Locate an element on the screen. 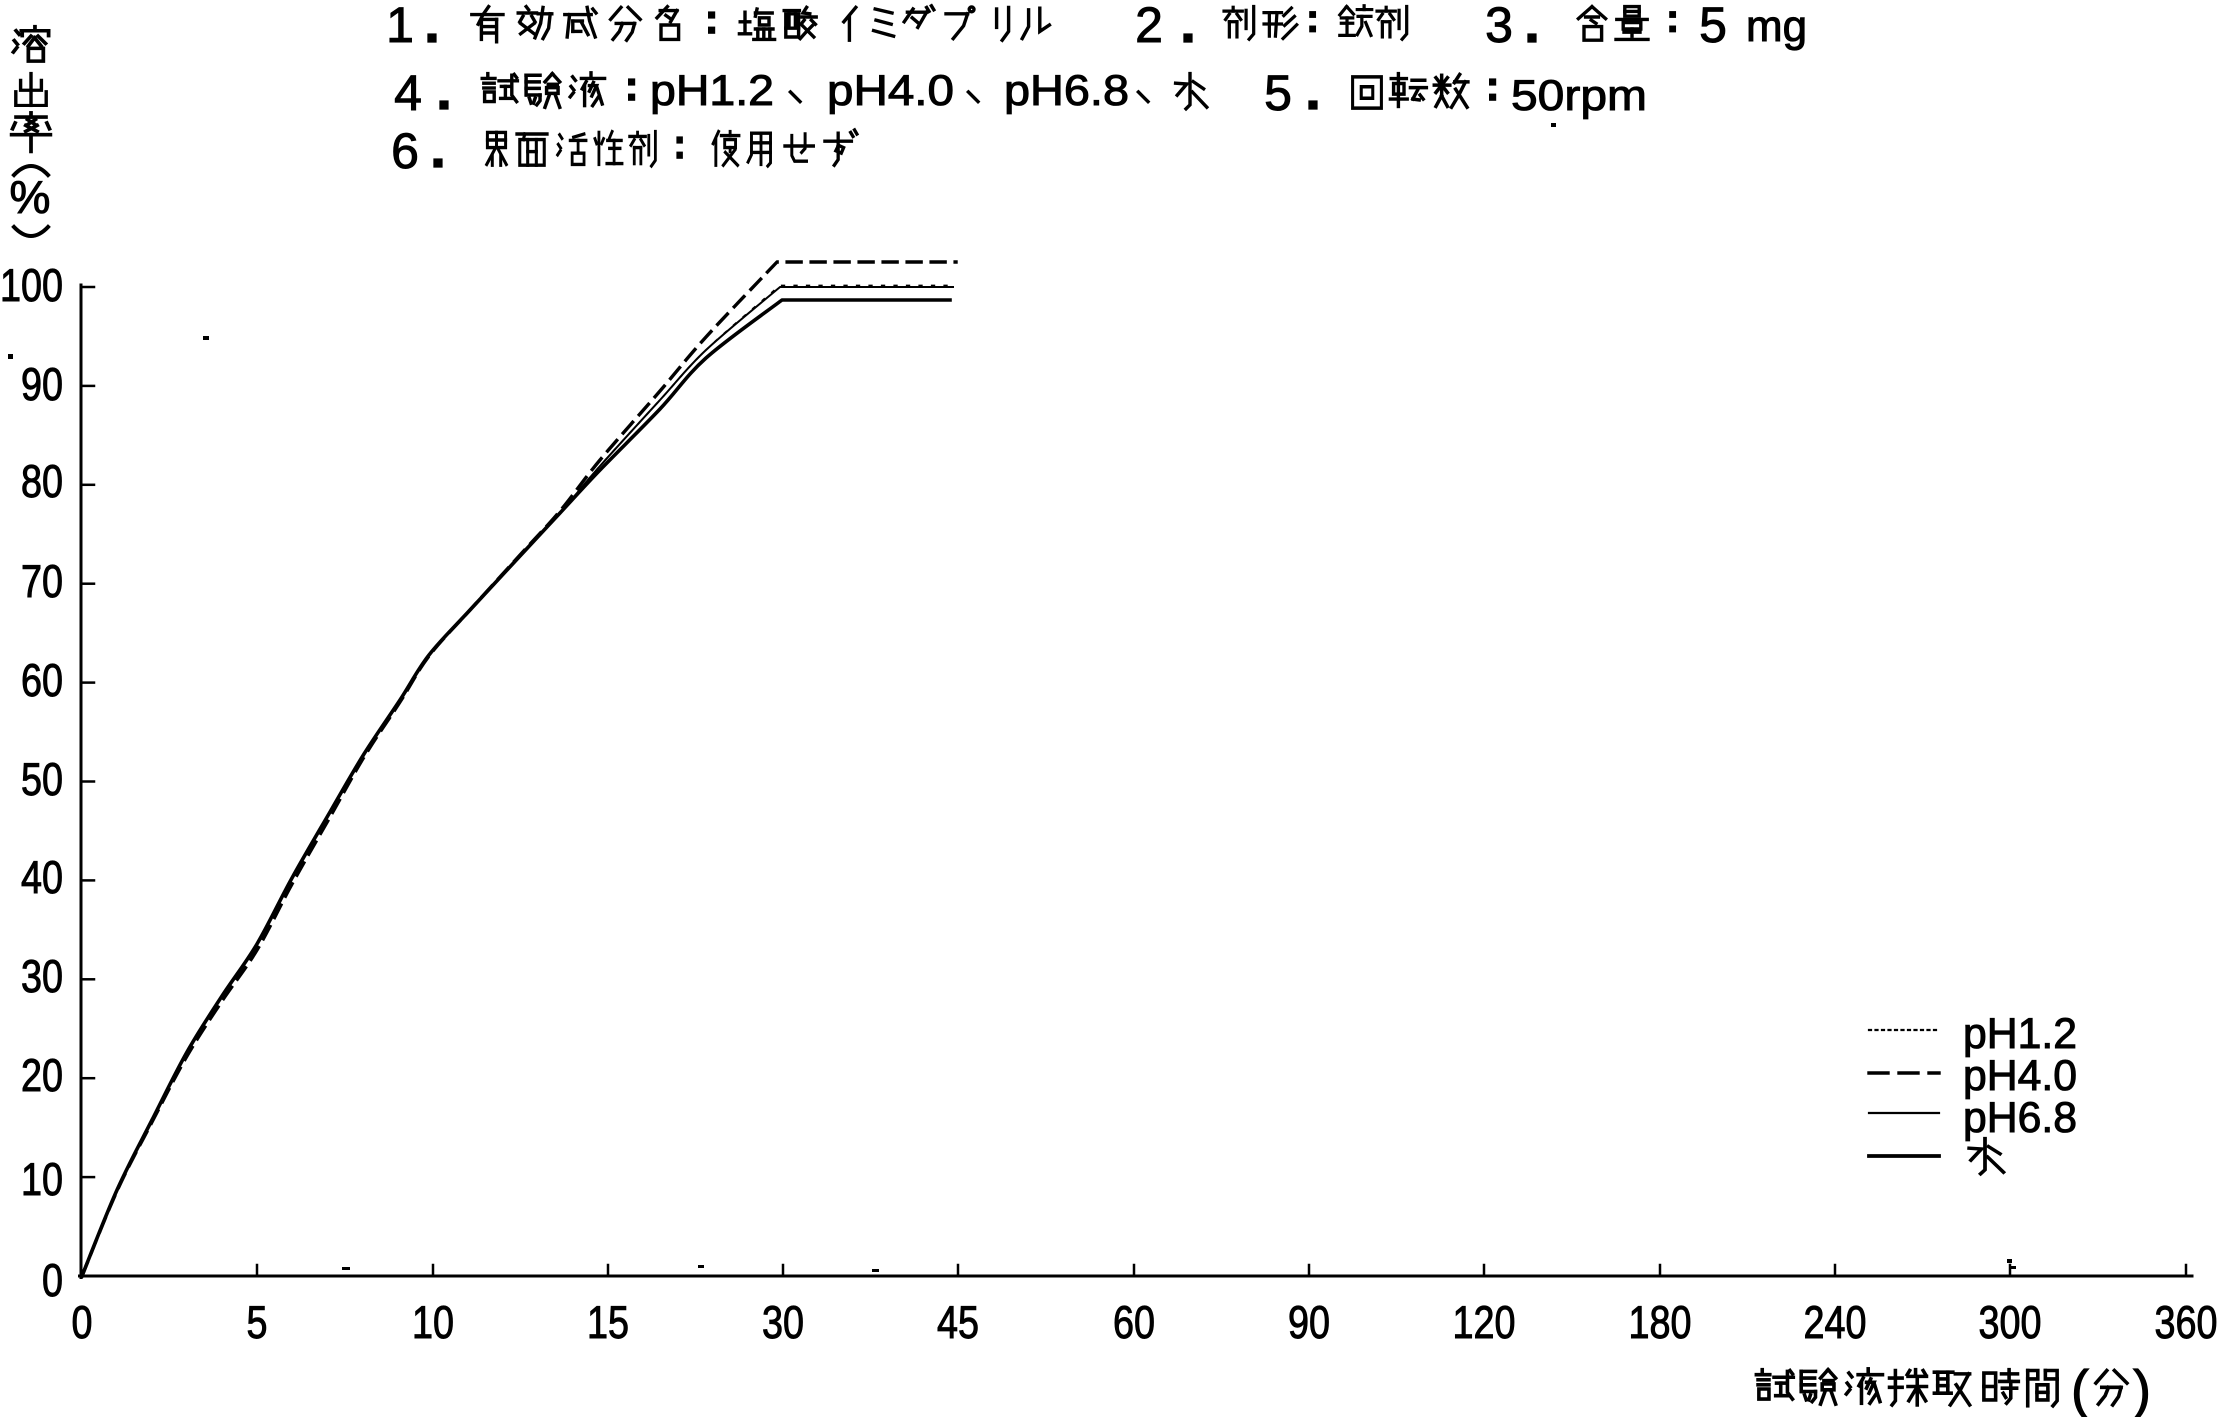 Image resolution: width=2220 pixels, height=1417 pixels. svg-text: 50 is located at coordinates (42, 779).